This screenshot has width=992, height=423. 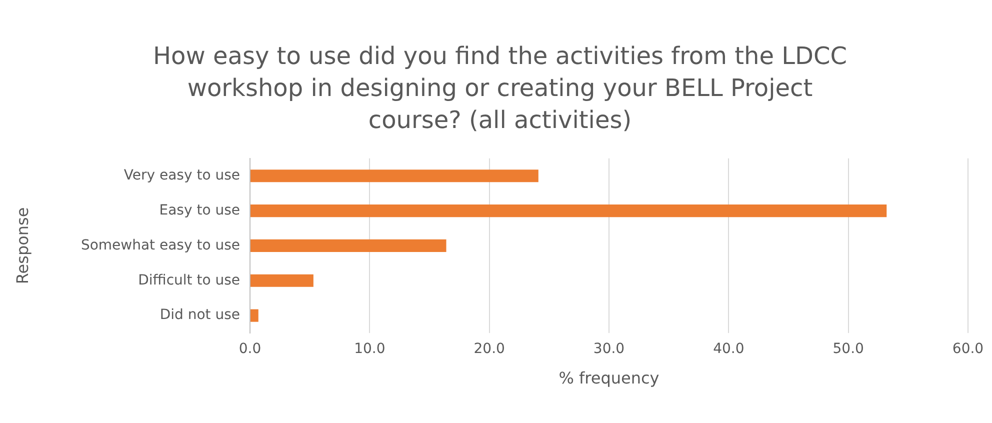 What do you see at coordinates (489, 349) in the screenshot?
I see `x-tick-label: 20.0` at bounding box center [489, 349].